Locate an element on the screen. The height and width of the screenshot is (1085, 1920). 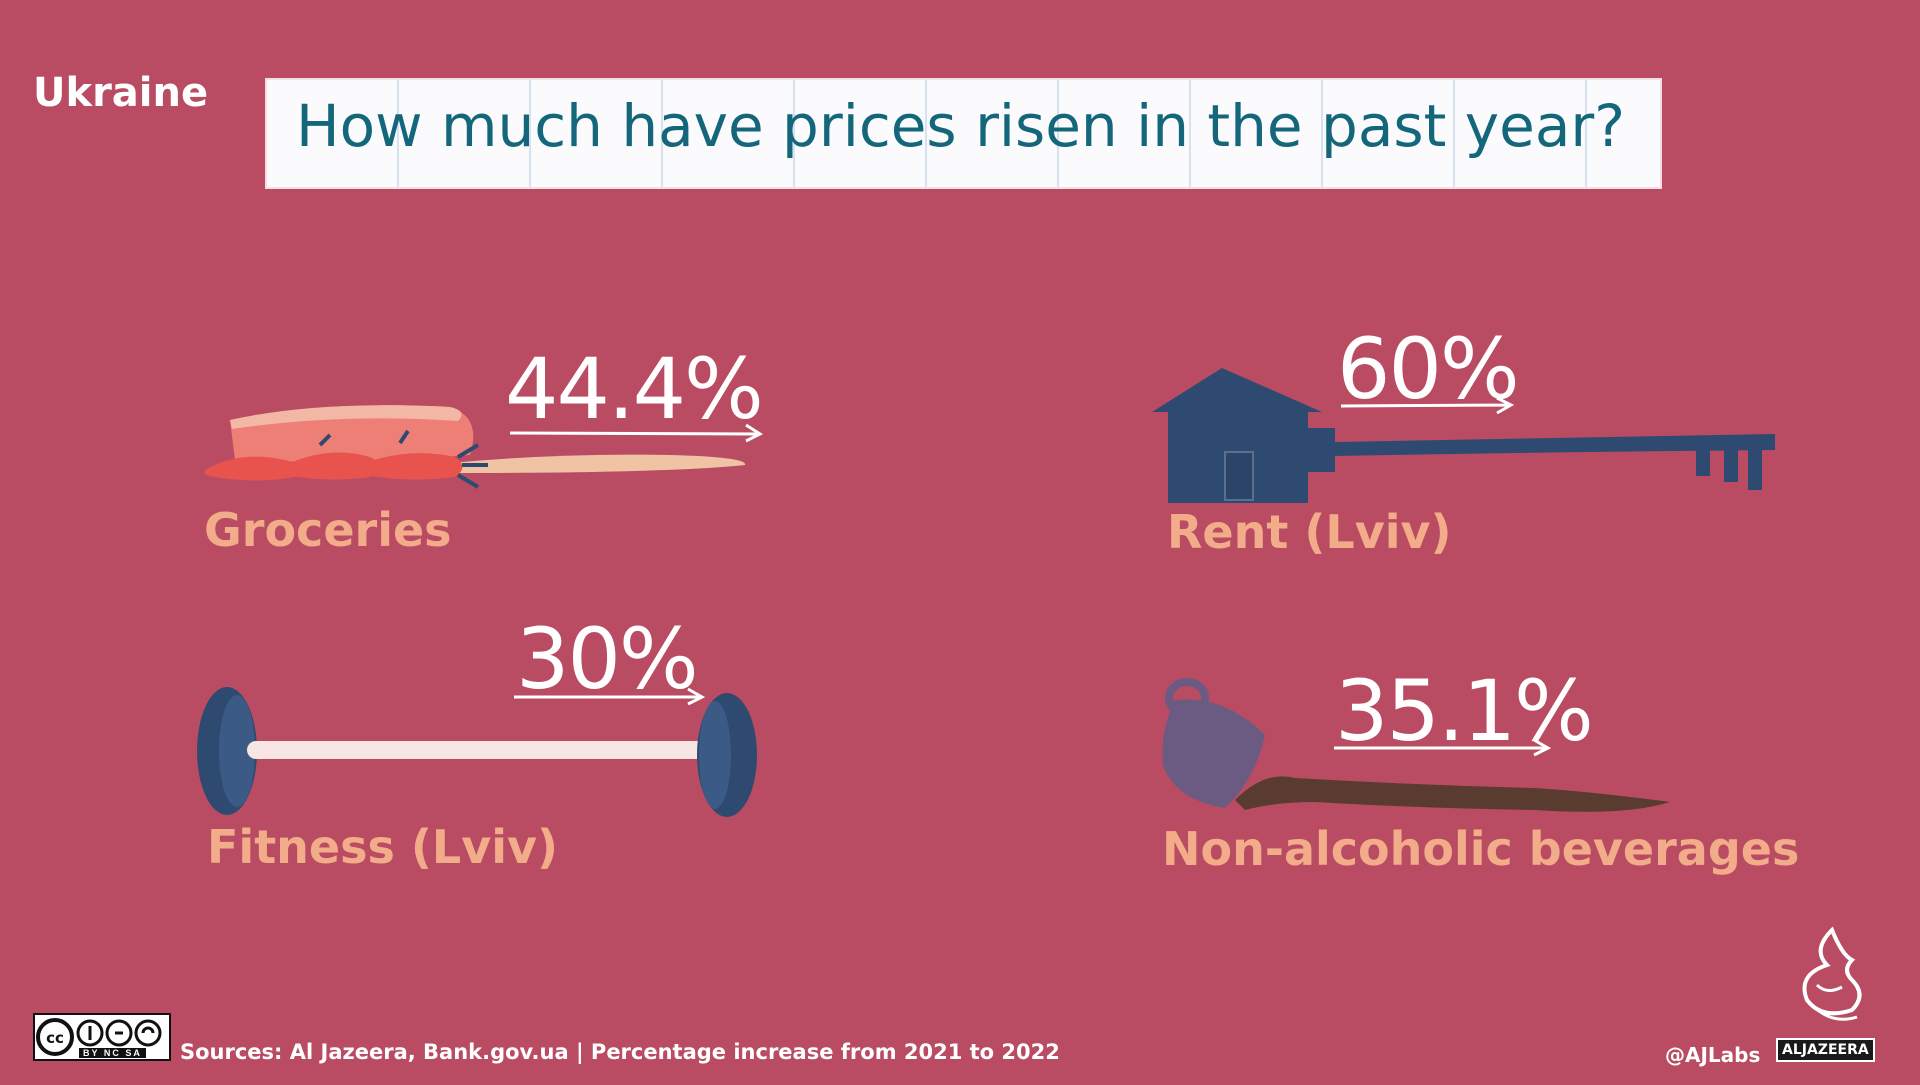
chart-category-label: Non-alcoholic beverages is located at coordinates (1481, 849).